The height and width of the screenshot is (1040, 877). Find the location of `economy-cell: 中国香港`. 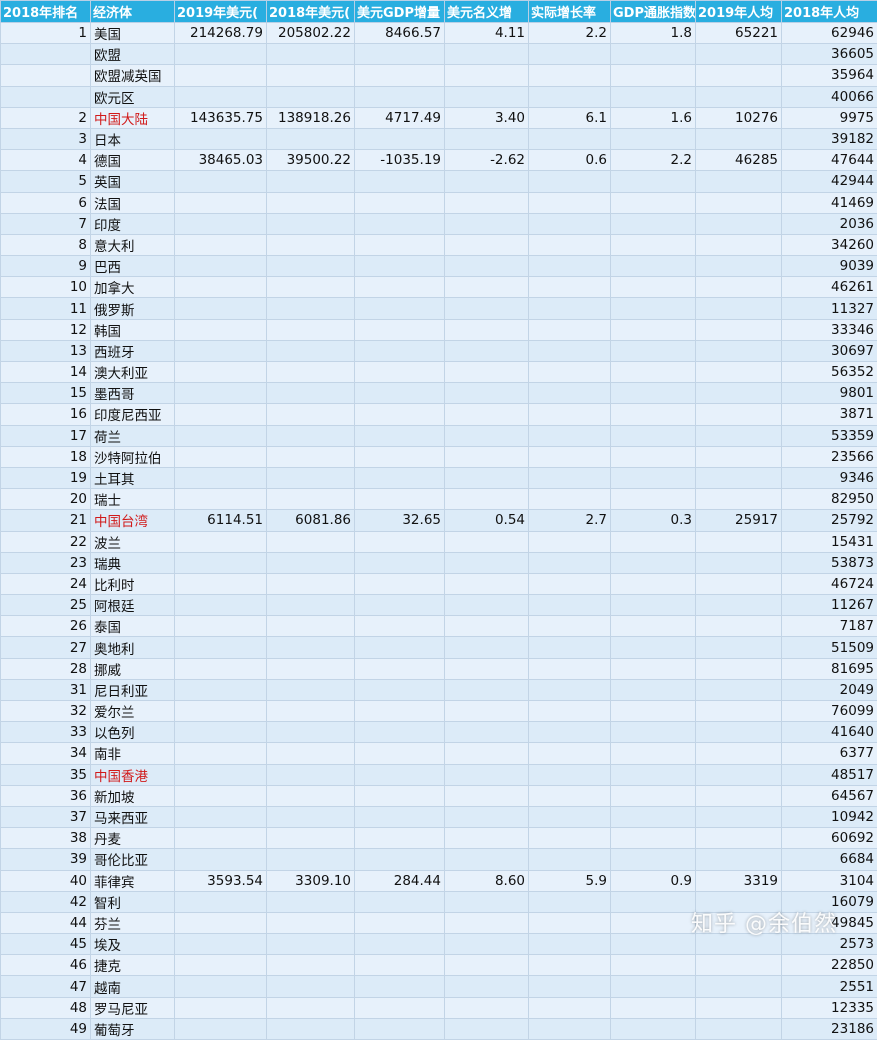

economy-cell: 中国香港 is located at coordinates (133, 774).